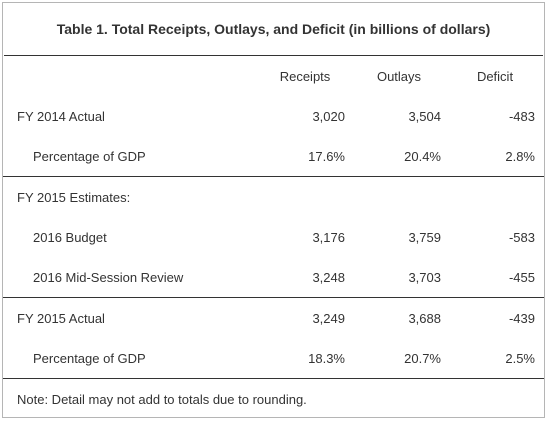  What do you see at coordinates (424, 237) in the screenshot?
I see `cell-outlays: 3,759` at bounding box center [424, 237].